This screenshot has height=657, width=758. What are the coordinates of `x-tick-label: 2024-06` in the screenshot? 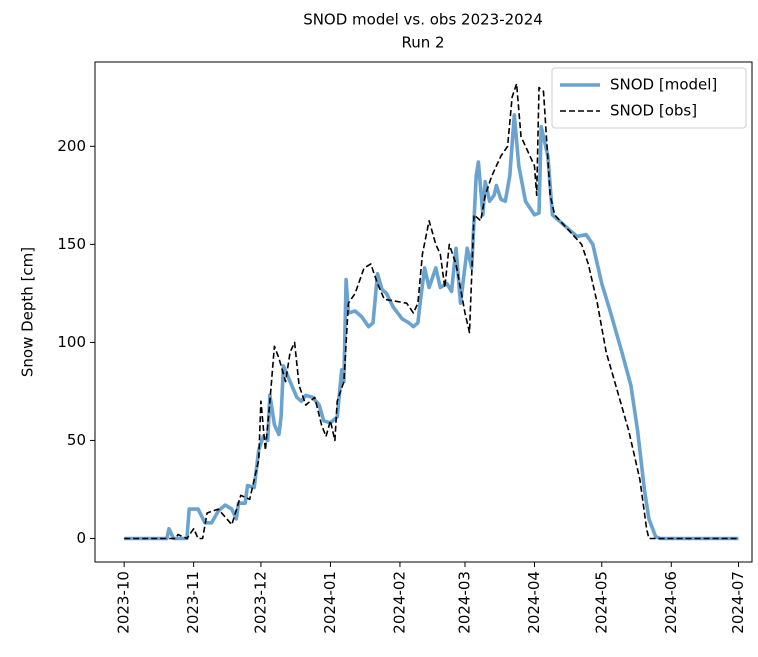 It's located at (671, 602).